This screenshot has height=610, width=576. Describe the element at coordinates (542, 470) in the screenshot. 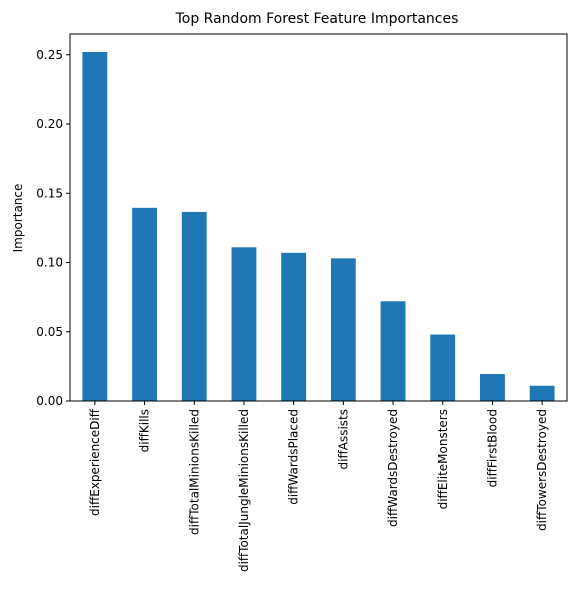

I see `x-tick-label: diffTowersDestroyed` at that location.